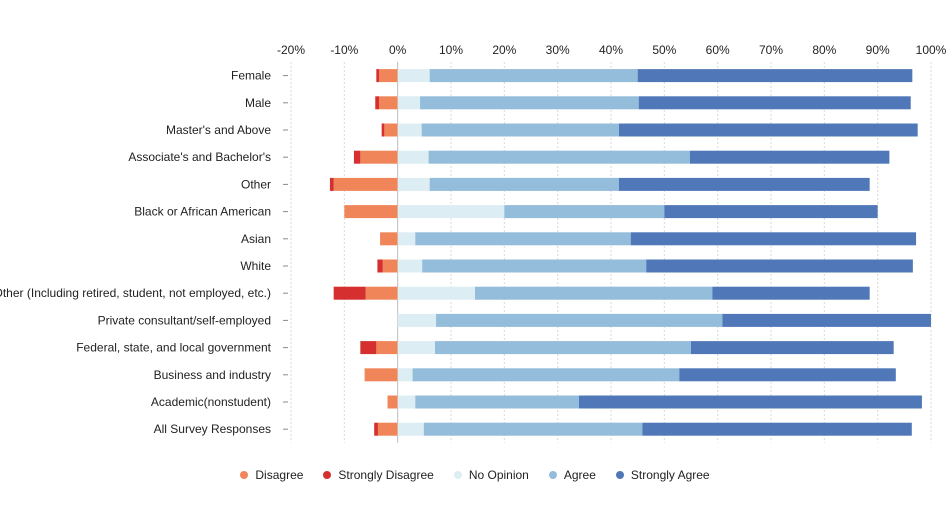 This screenshot has height=505, width=950. I want to click on category-label: Associate's and Bachelor's, so click(199, 157).